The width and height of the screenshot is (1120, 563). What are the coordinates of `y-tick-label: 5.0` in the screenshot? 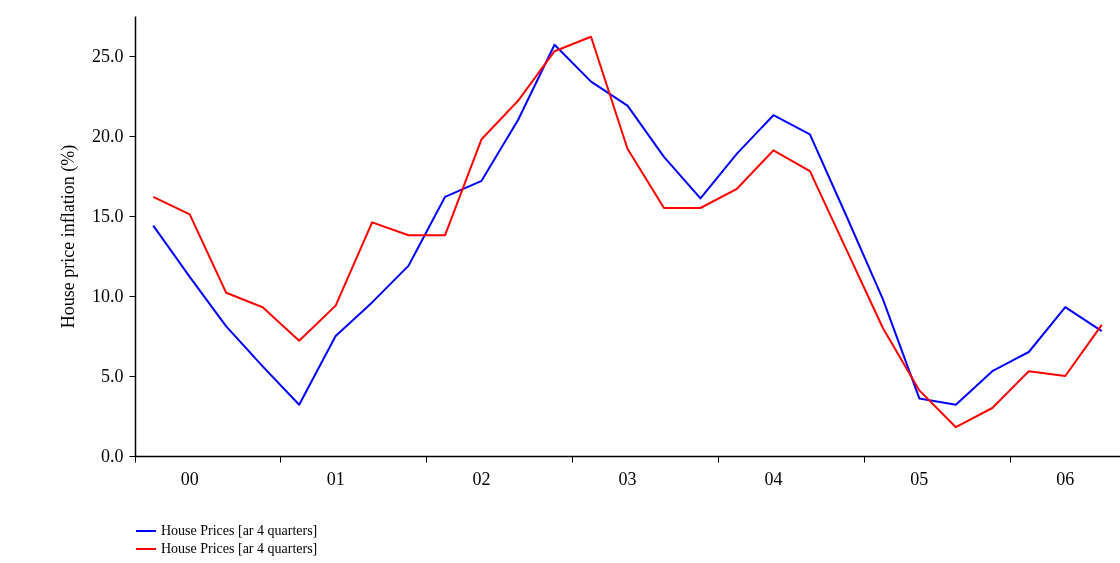 It's located at (112, 375).